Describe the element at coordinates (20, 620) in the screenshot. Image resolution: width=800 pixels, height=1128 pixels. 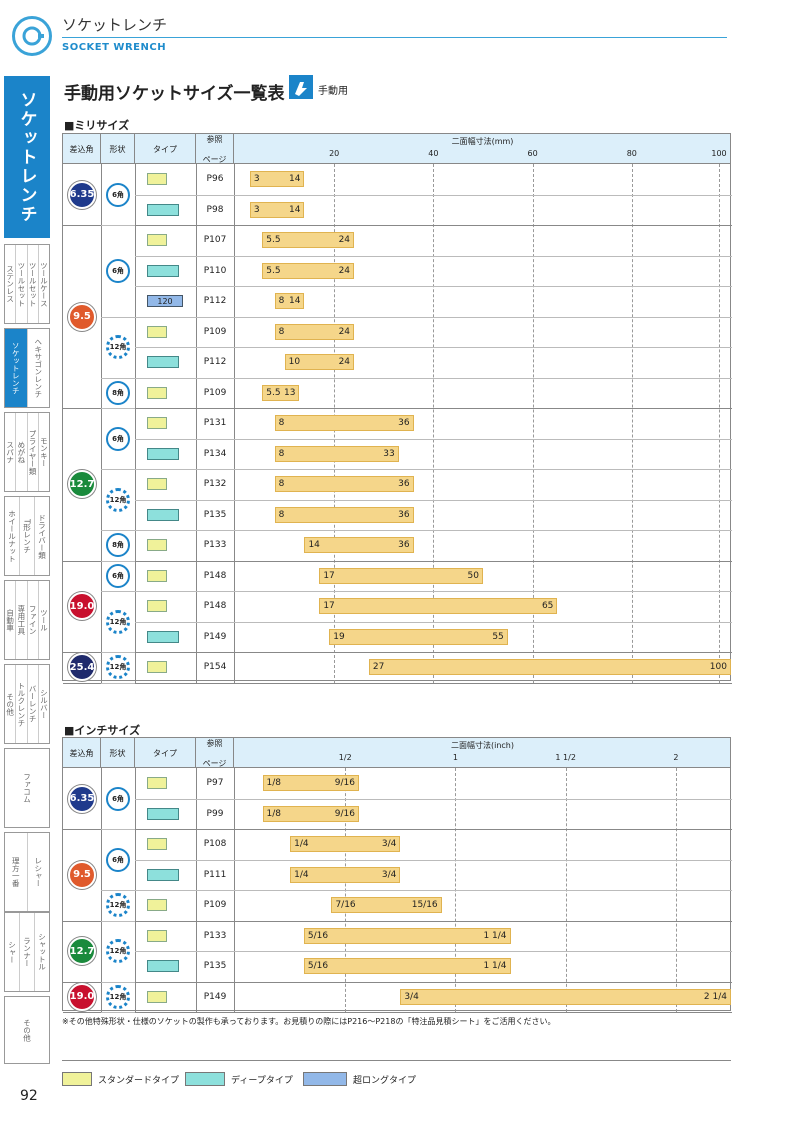
I see `sidebar-tab-label: 専用工具` at that location.